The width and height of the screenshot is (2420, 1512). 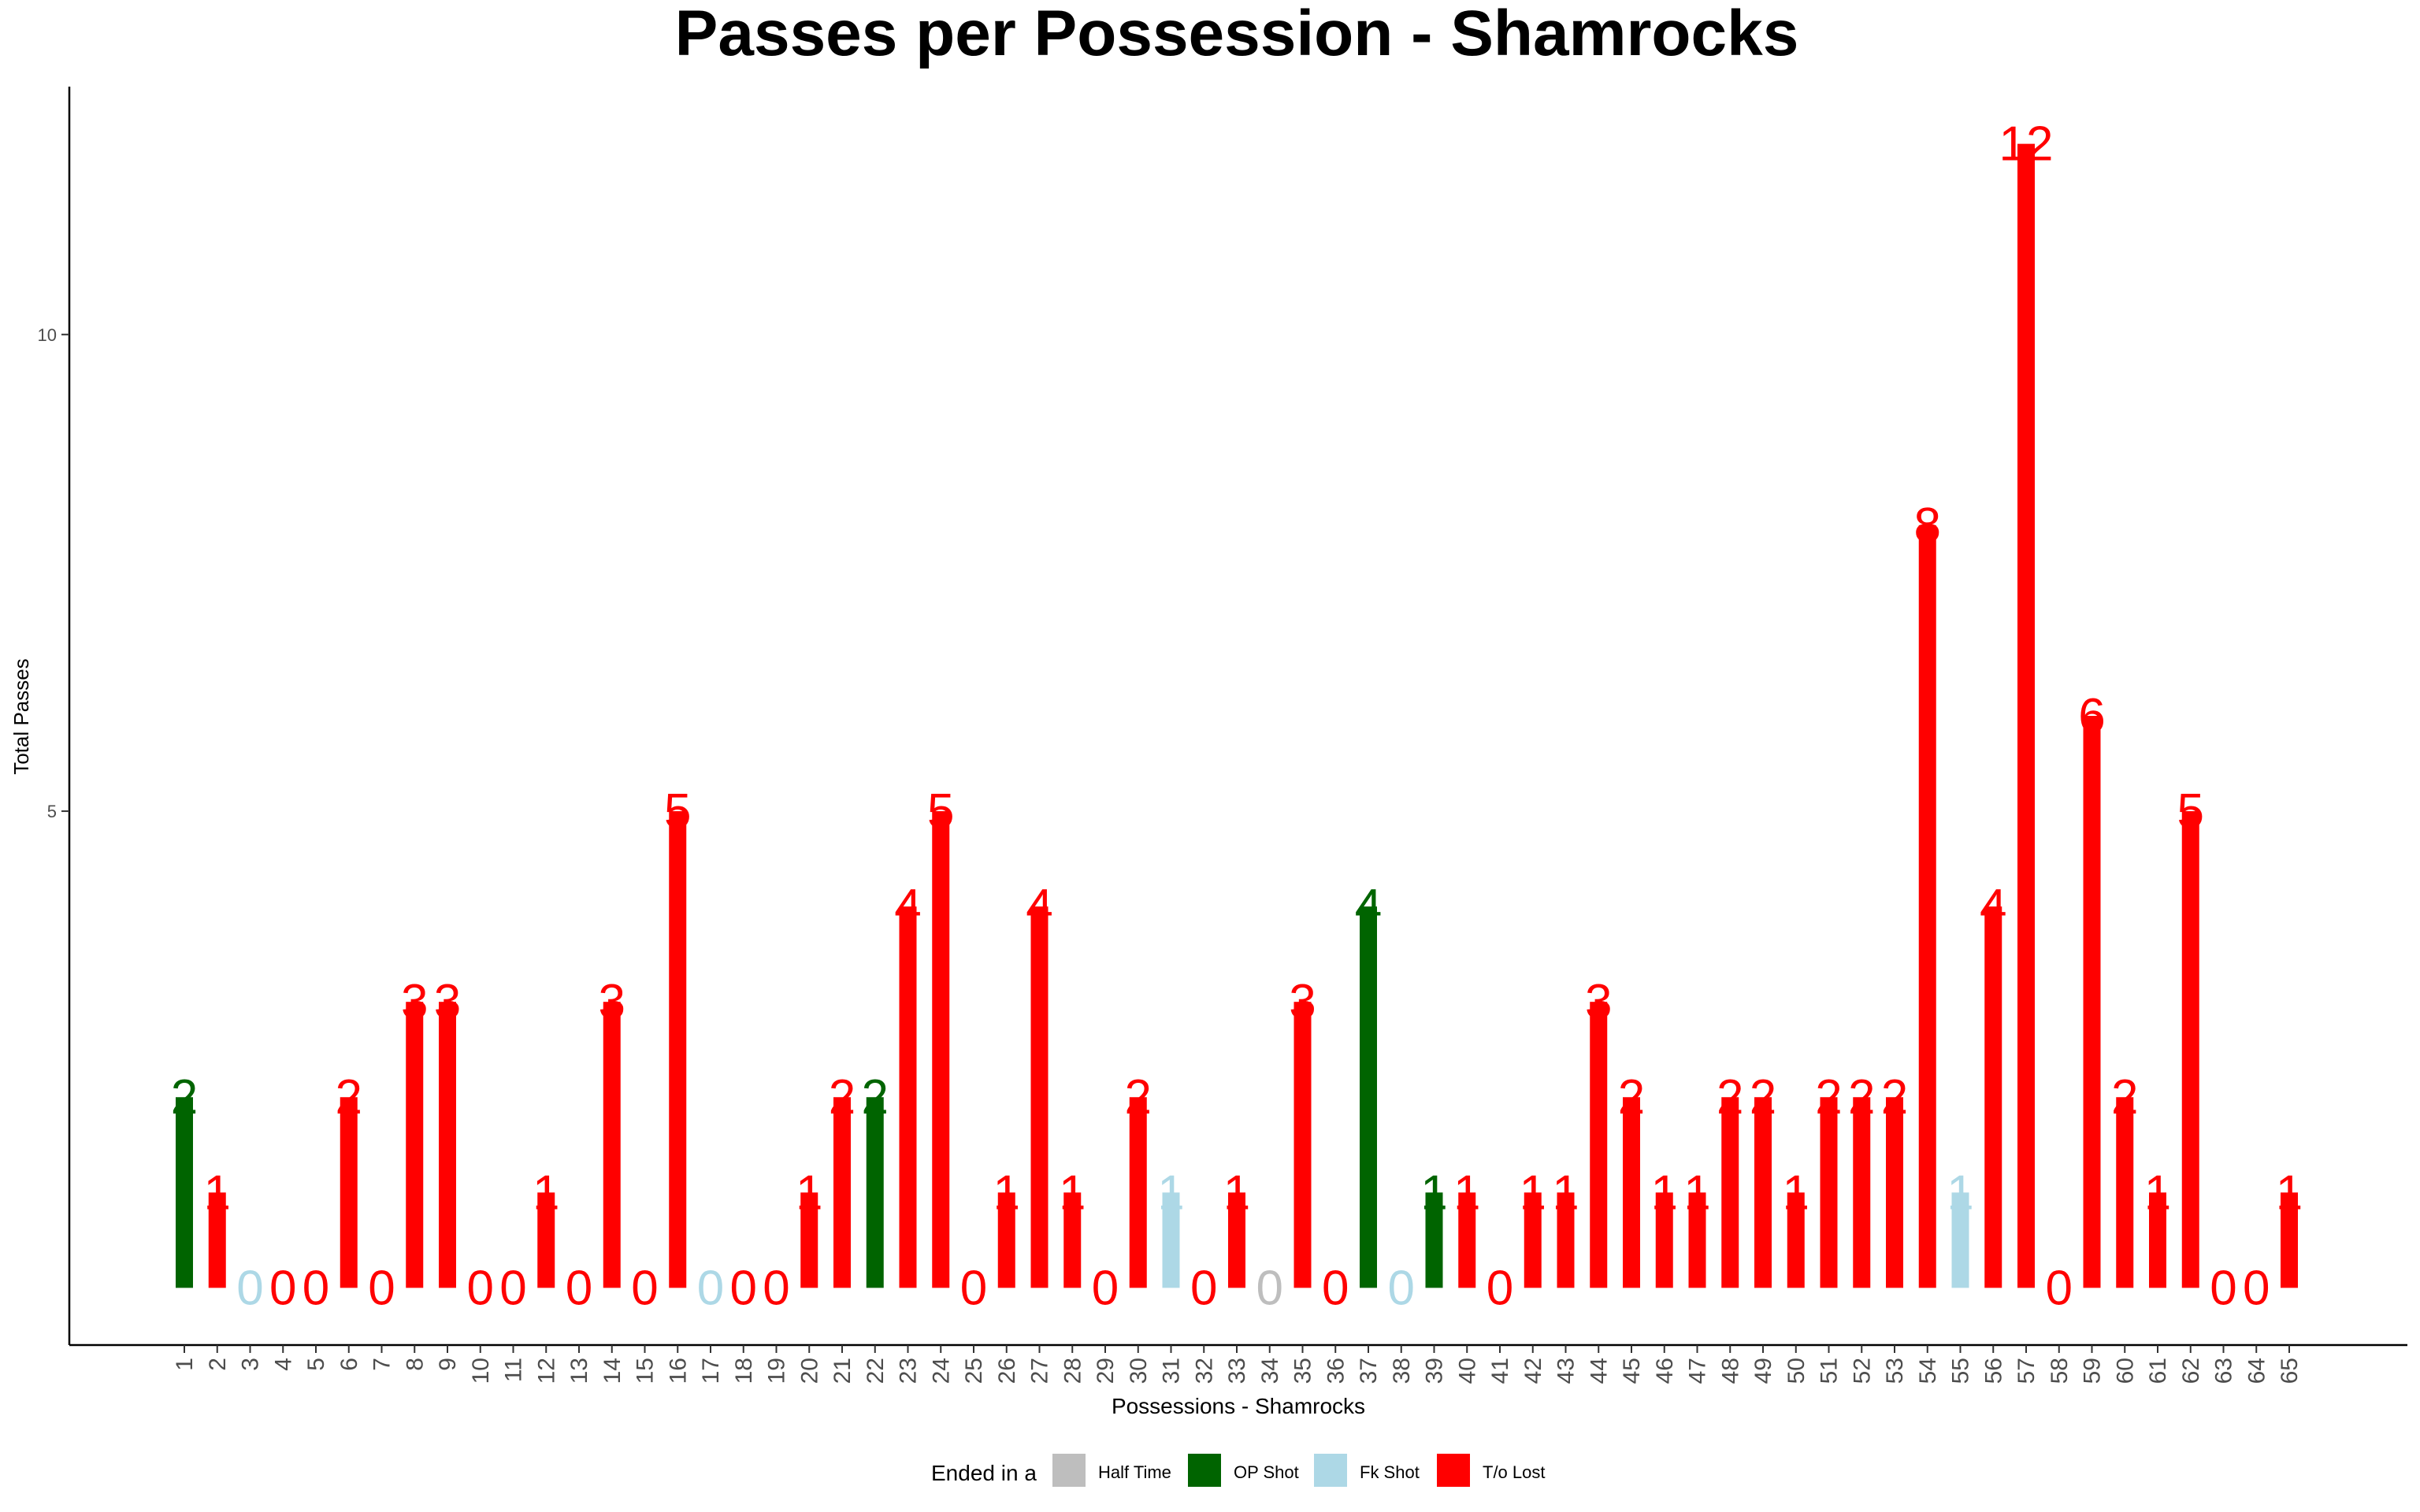 I want to click on x-tick-label: 65, so click(x=2290, y=1371).